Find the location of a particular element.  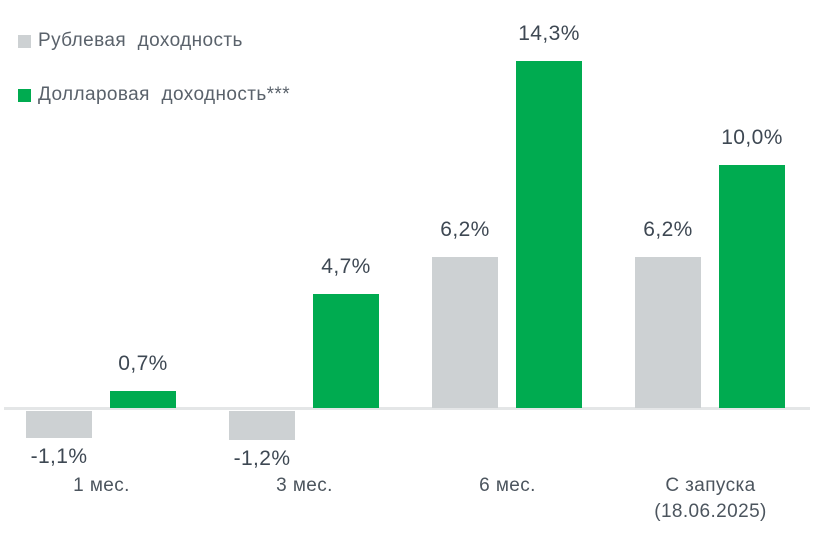

category-label-0: 1 мес. is located at coordinates (101, 486).